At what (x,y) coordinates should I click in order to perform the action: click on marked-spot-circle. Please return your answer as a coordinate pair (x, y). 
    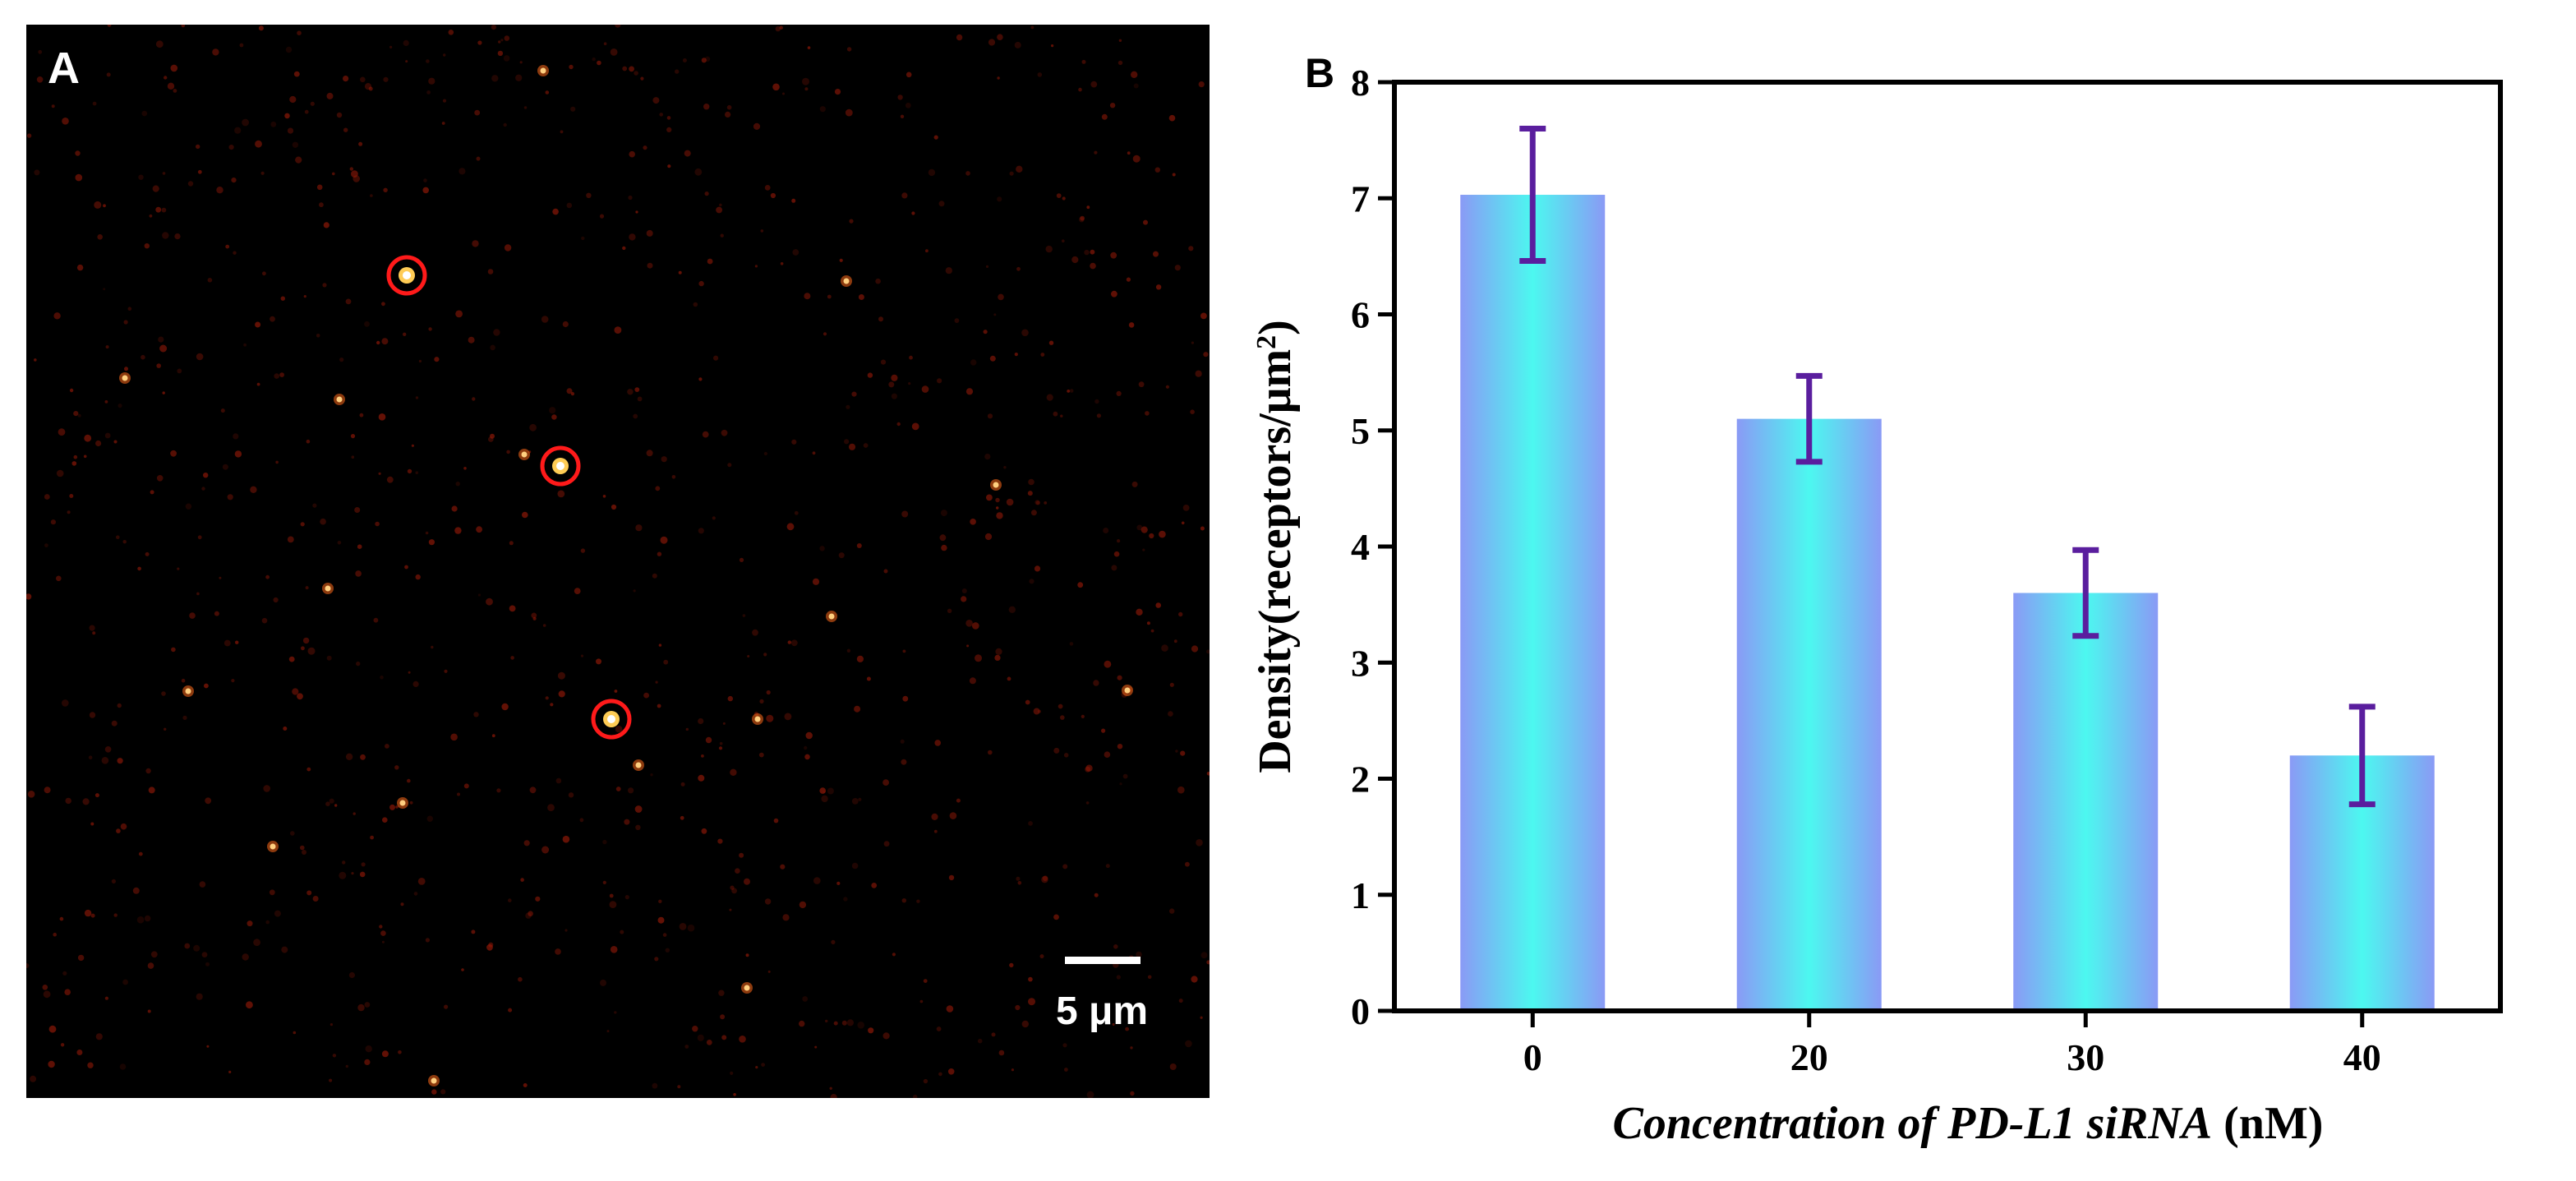
    Looking at the image, I should click on (611, 719).